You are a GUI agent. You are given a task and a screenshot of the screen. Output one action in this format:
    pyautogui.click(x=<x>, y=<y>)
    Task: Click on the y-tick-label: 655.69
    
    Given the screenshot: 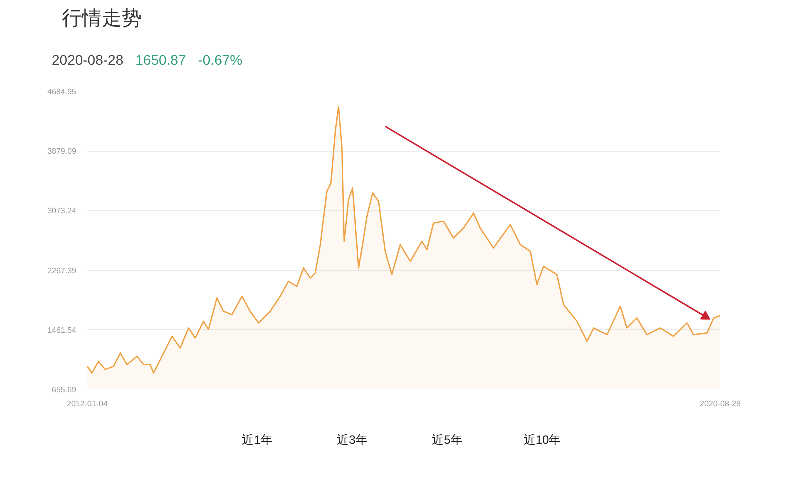 What is the action you would take?
    pyautogui.click(x=65, y=390)
    